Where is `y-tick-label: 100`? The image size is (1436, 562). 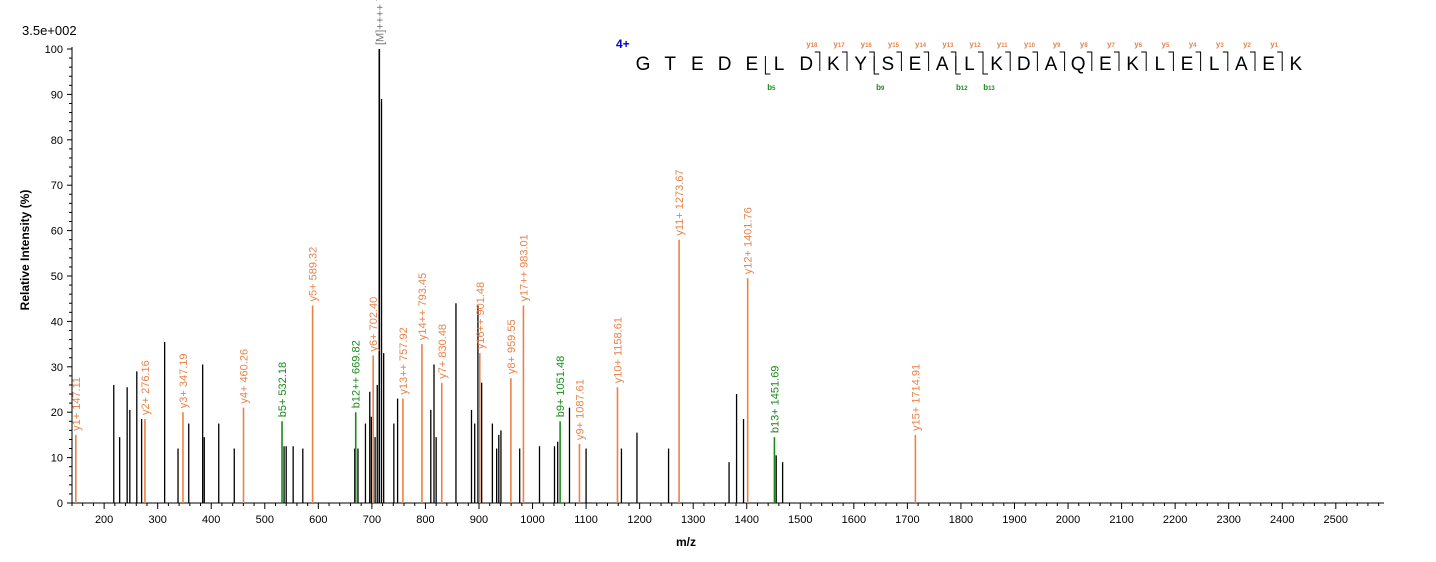
y-tick-label: 100 is located at coordinates (54, 50).